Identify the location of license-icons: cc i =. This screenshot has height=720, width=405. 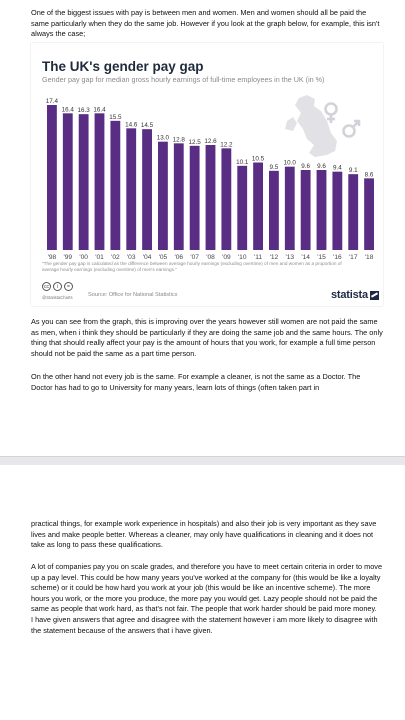
(57, 286).